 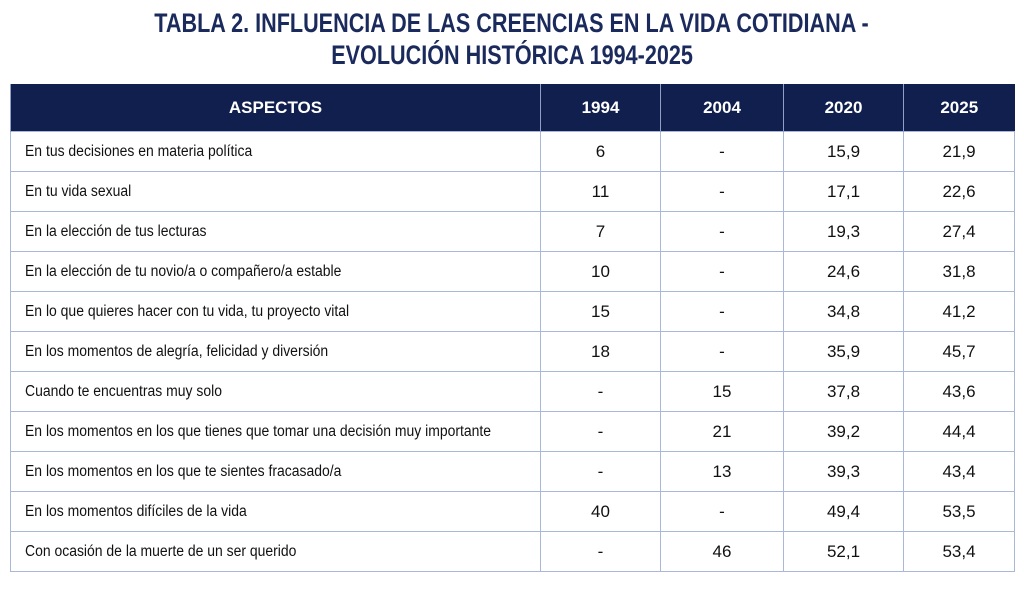 I want to click on header-cell: 1994, so click(x=600, y=108).